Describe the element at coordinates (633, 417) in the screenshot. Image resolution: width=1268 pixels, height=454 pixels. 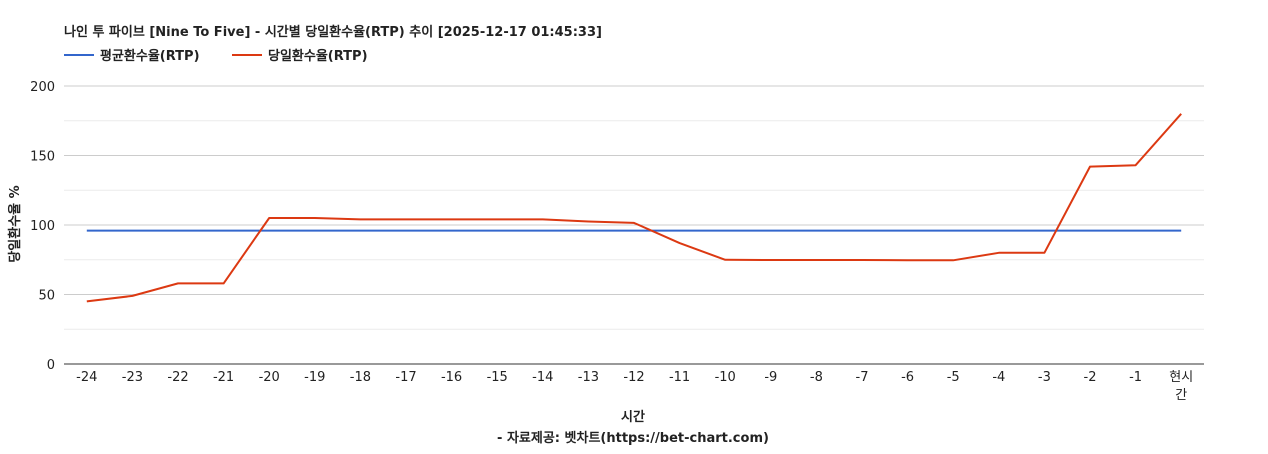
I see `x-axis-title: 시간` at that location.